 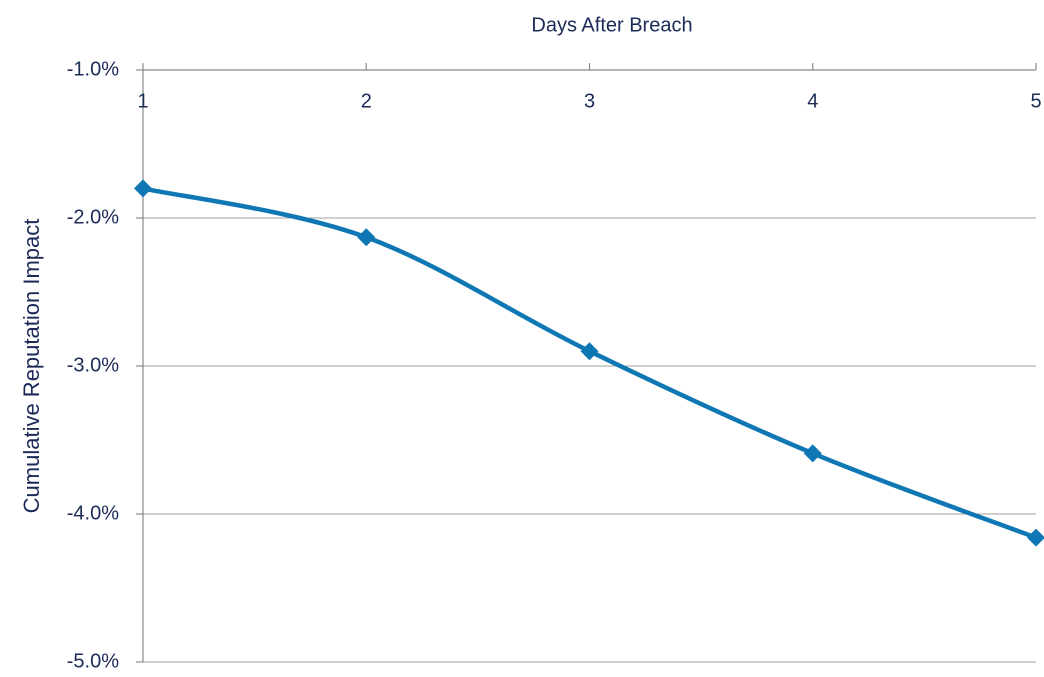 What do you see at coordinates (31, 366) in the screenshot?
I see `y-axis-label: Cumulative Reputation Impact` at bounding box center [31, 366].